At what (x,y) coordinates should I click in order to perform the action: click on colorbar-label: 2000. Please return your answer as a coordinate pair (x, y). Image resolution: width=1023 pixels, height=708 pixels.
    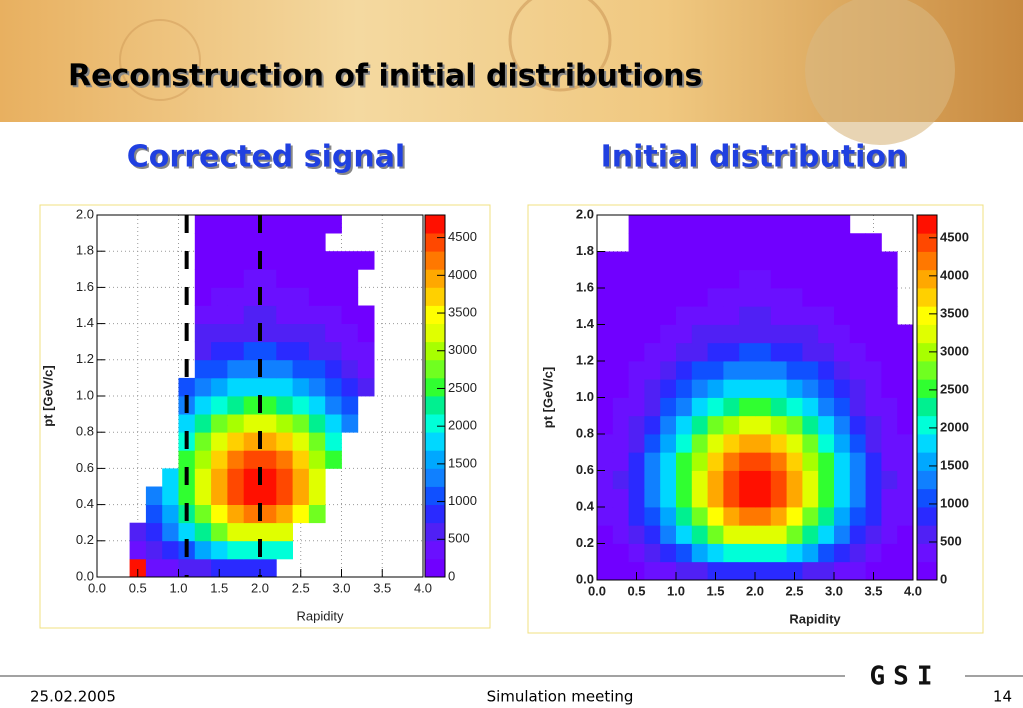
    Looking at the image, I should click on (462, 425).